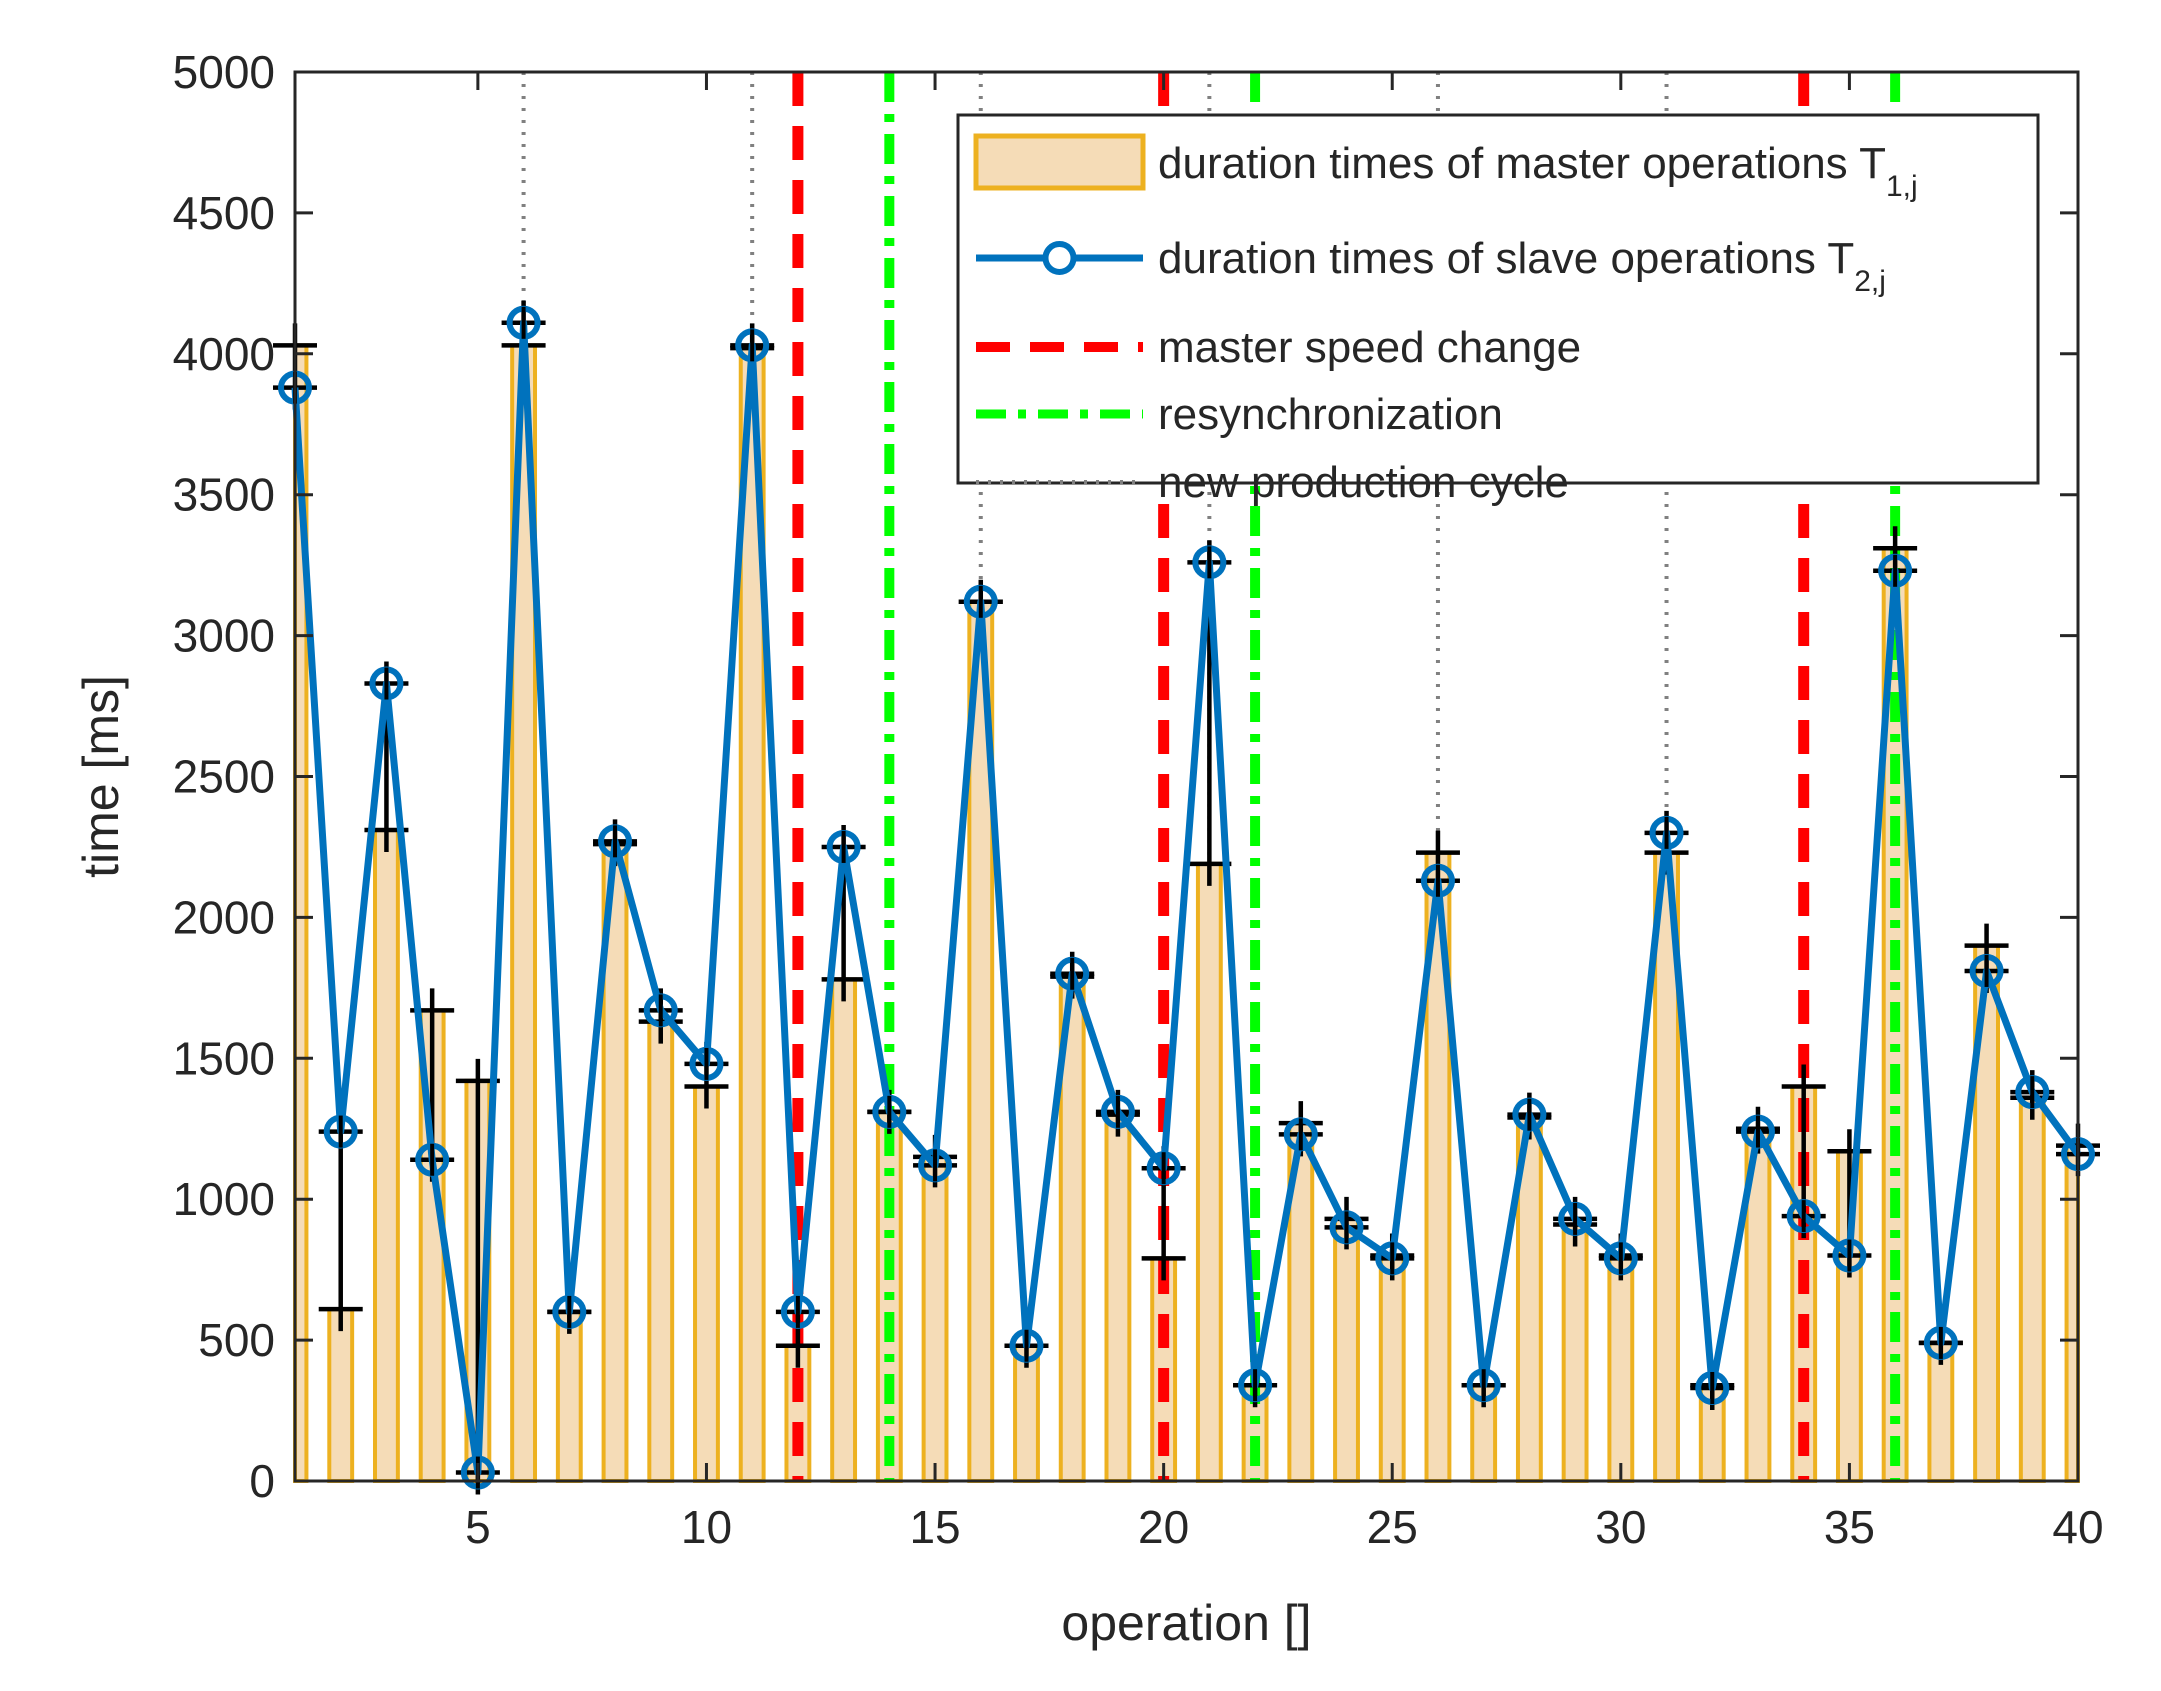 The image size is (2161, 1691). Describe the element at coordinates (2077, 1527) in the screenshot. I see `x-tick-label: 40` at that location.